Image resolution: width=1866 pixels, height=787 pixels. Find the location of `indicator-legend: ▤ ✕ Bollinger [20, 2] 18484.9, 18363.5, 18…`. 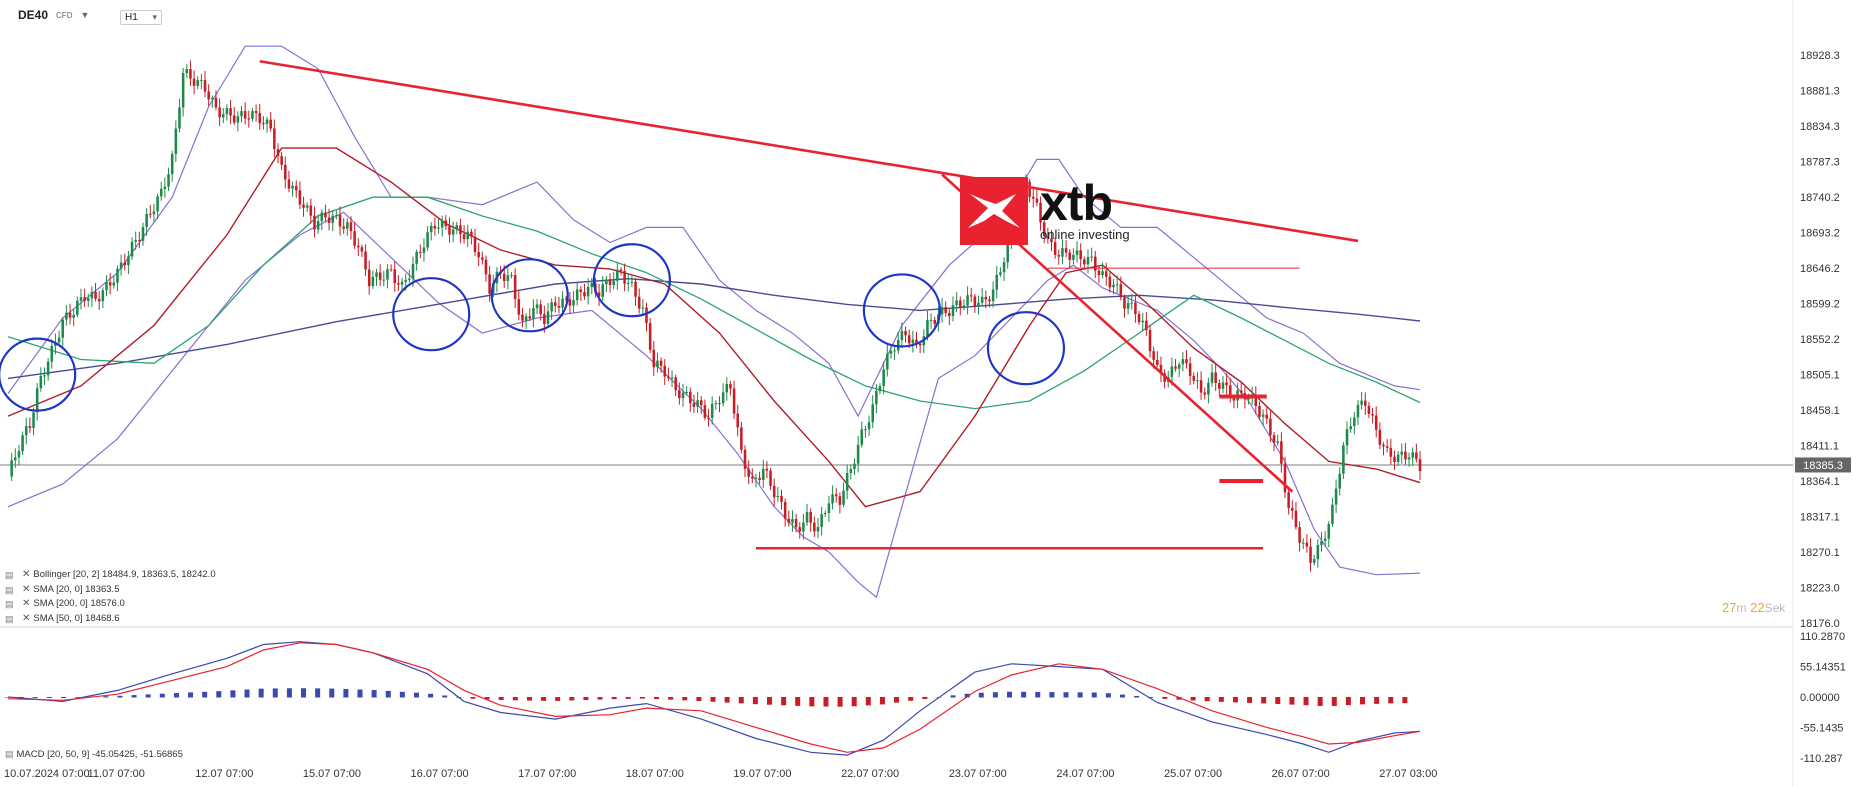

indicator-legend: ▤ ✕ Bollinger [20, 2] 18484.9, 18363.5, 18… is located at coordinates (110, 597).